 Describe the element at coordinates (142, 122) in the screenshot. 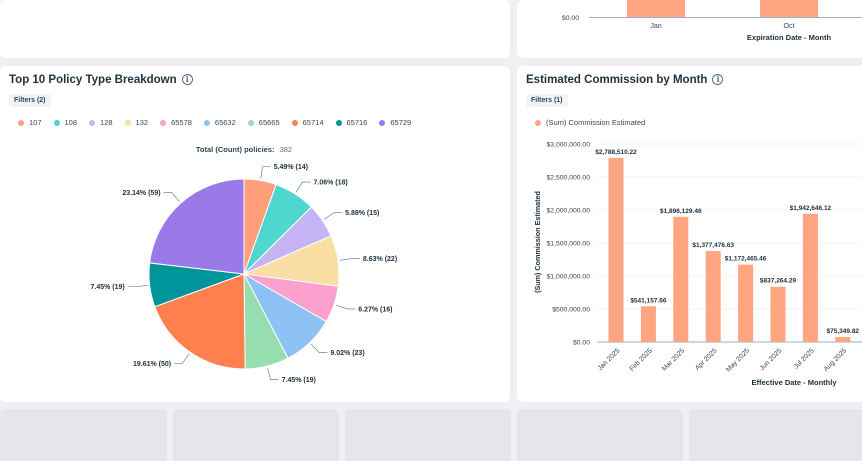

I see `legend-label: 132` at that location.